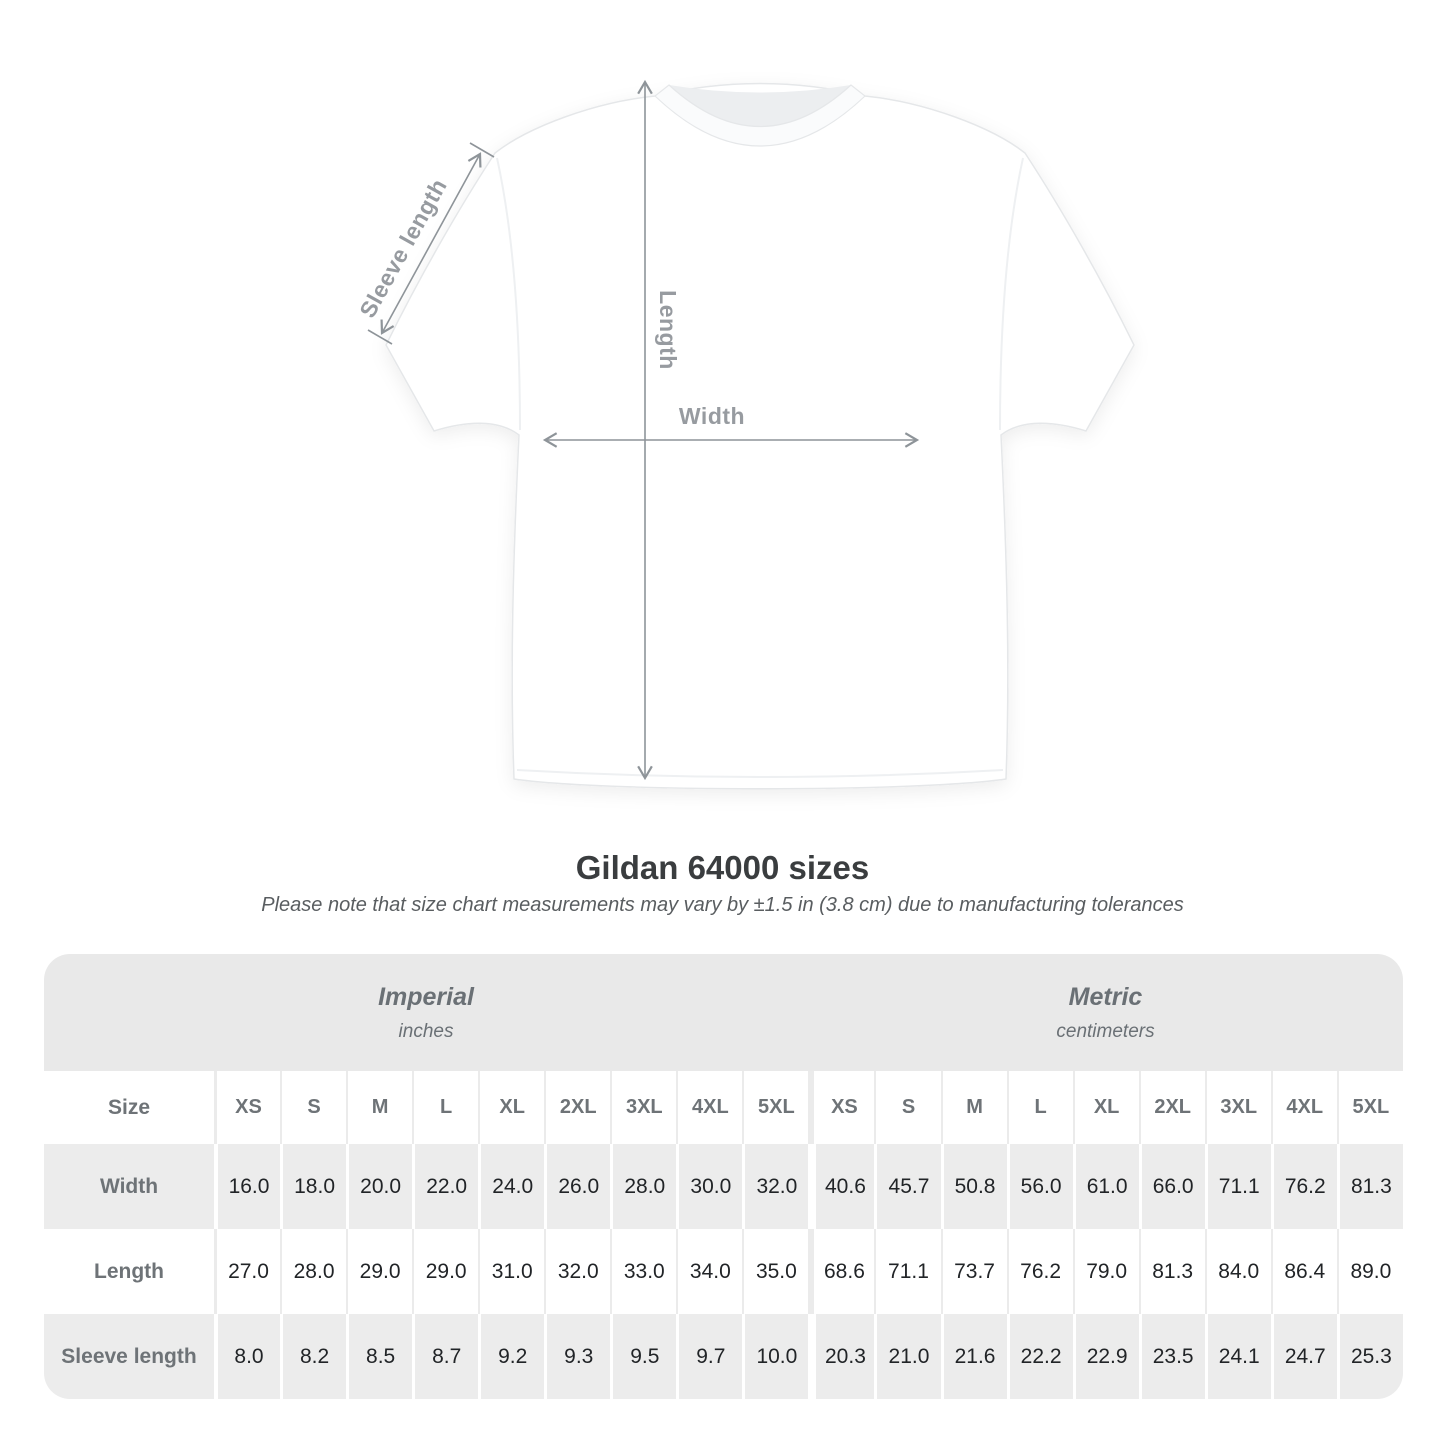 The image size is (1445, 1445). I want to click on imperial-unit-label: inches, so click(426, 1031).